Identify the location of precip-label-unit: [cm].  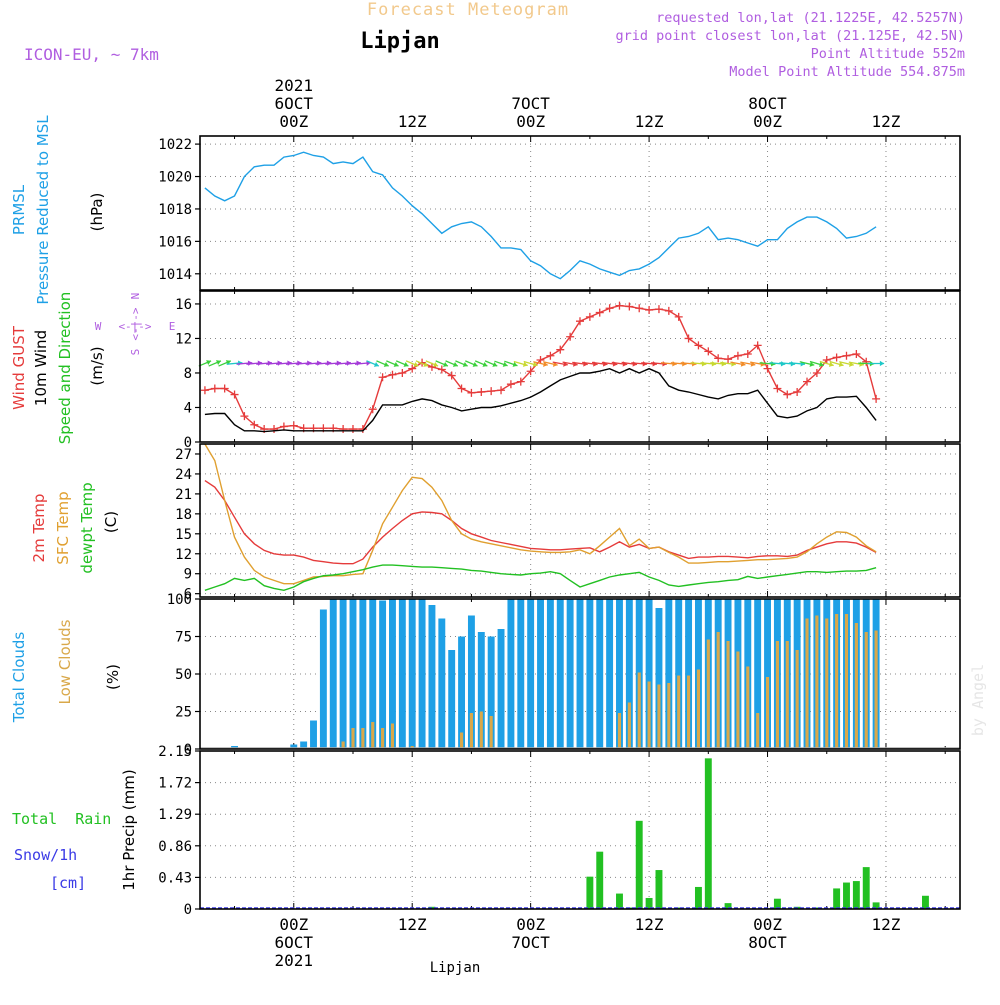
(68, 883).